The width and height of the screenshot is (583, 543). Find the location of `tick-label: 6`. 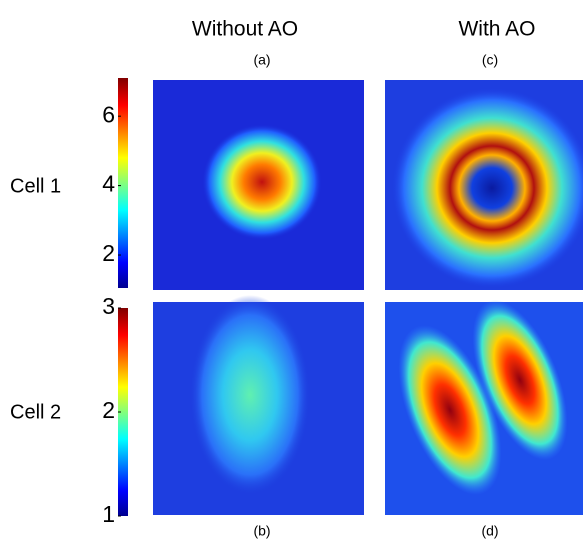

tick-label: 6 is located at coordinates (108, 114).